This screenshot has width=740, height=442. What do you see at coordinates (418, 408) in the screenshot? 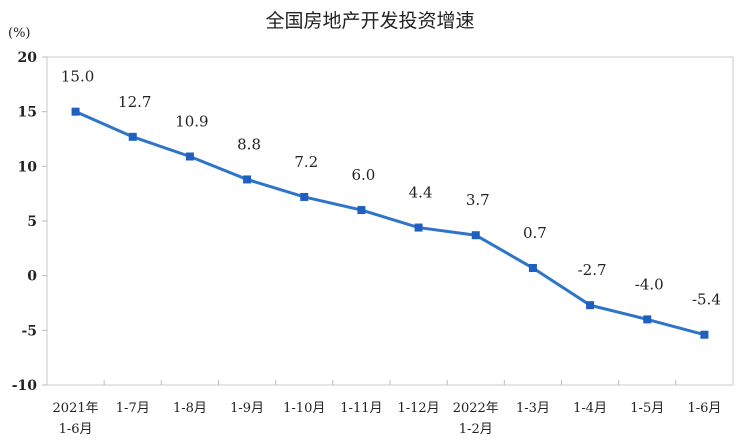
I see `x-tick-label: 1-12月` at bounding box center [418, 408].